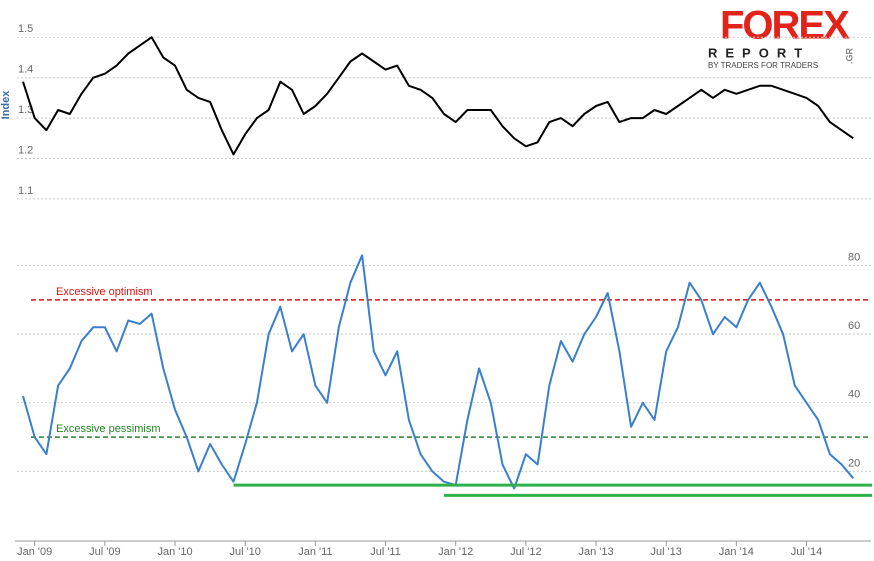 This screenshot has height=561, width=874. What do you see at coordinates (806, 552) in the screenshot?
I see `x-tick-label: Jul '14` at bounding box center [806, 552].